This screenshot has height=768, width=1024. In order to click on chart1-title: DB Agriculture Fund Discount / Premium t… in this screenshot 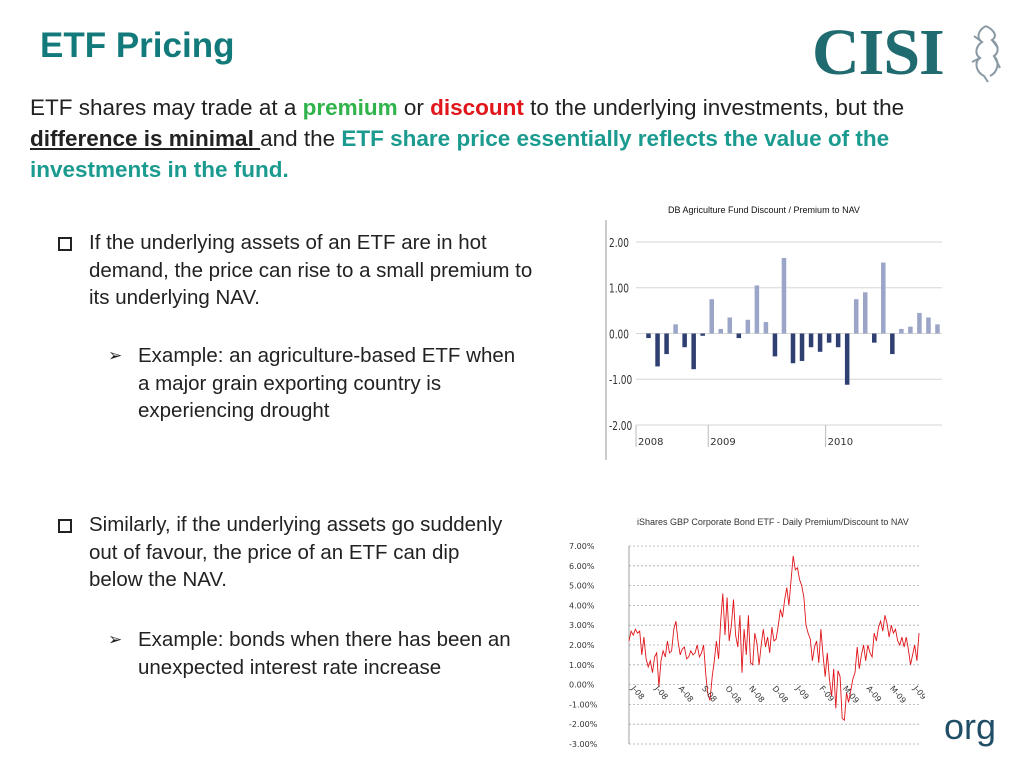, I will do `click(764, 210)`.